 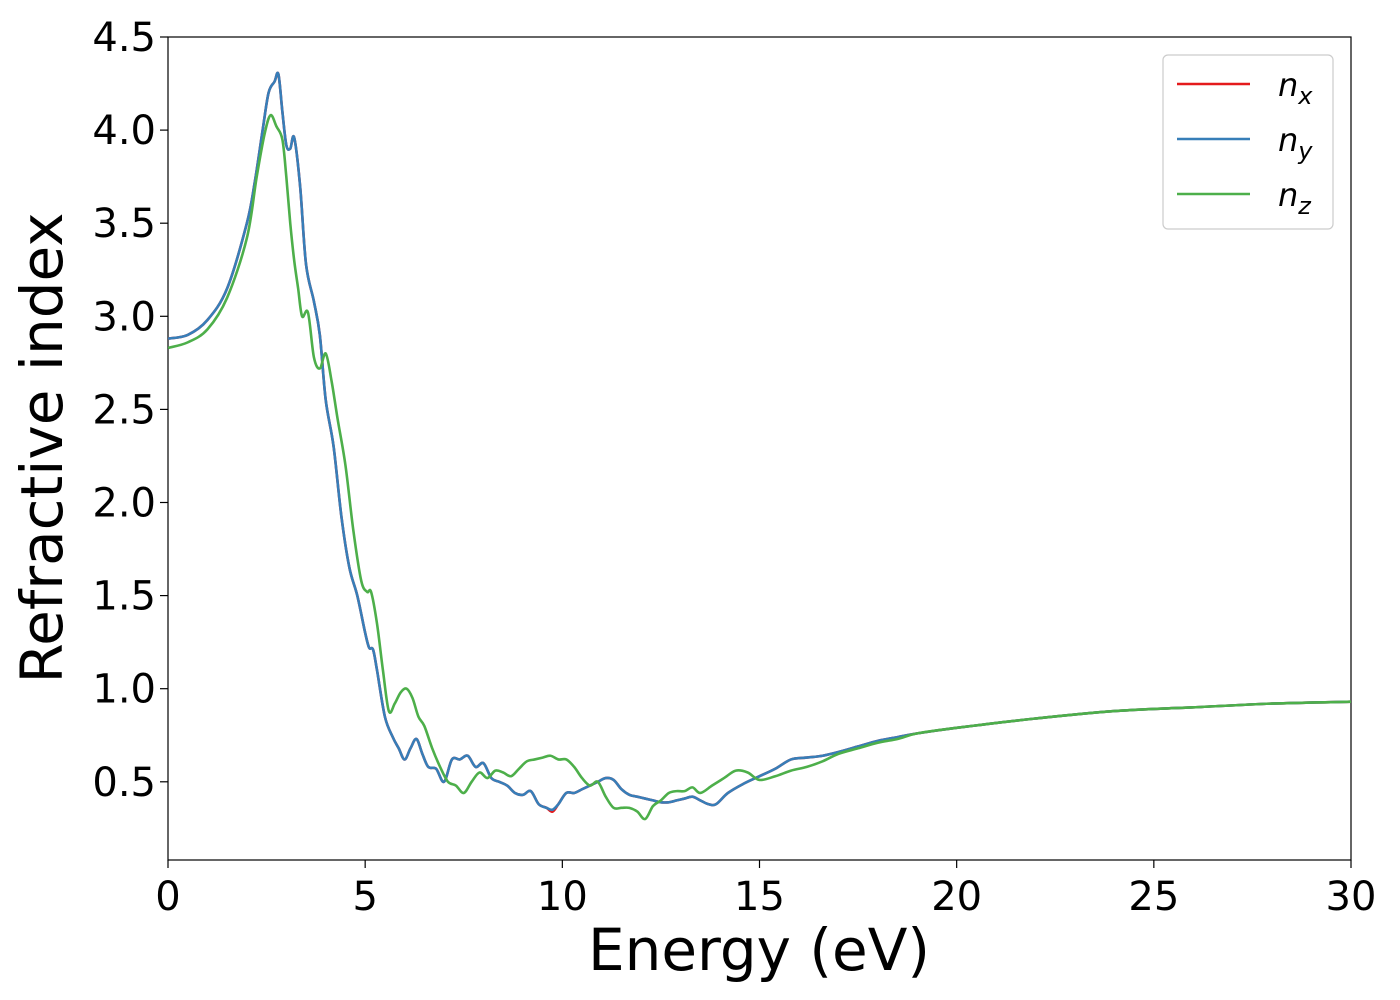 I want to click on y-tick-label: 3.5, so click(x=124, y=224).